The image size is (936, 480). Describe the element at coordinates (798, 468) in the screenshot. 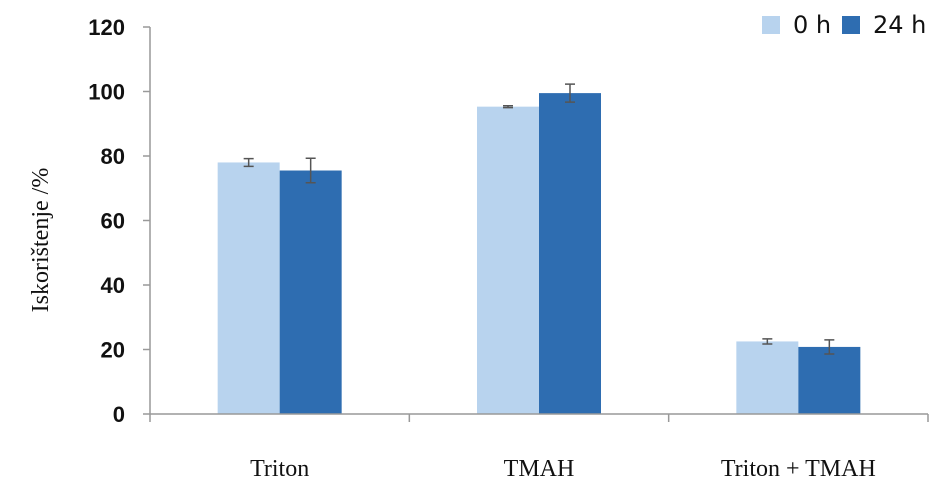

I see `x-category-label: Triton + TMAH` at that location.